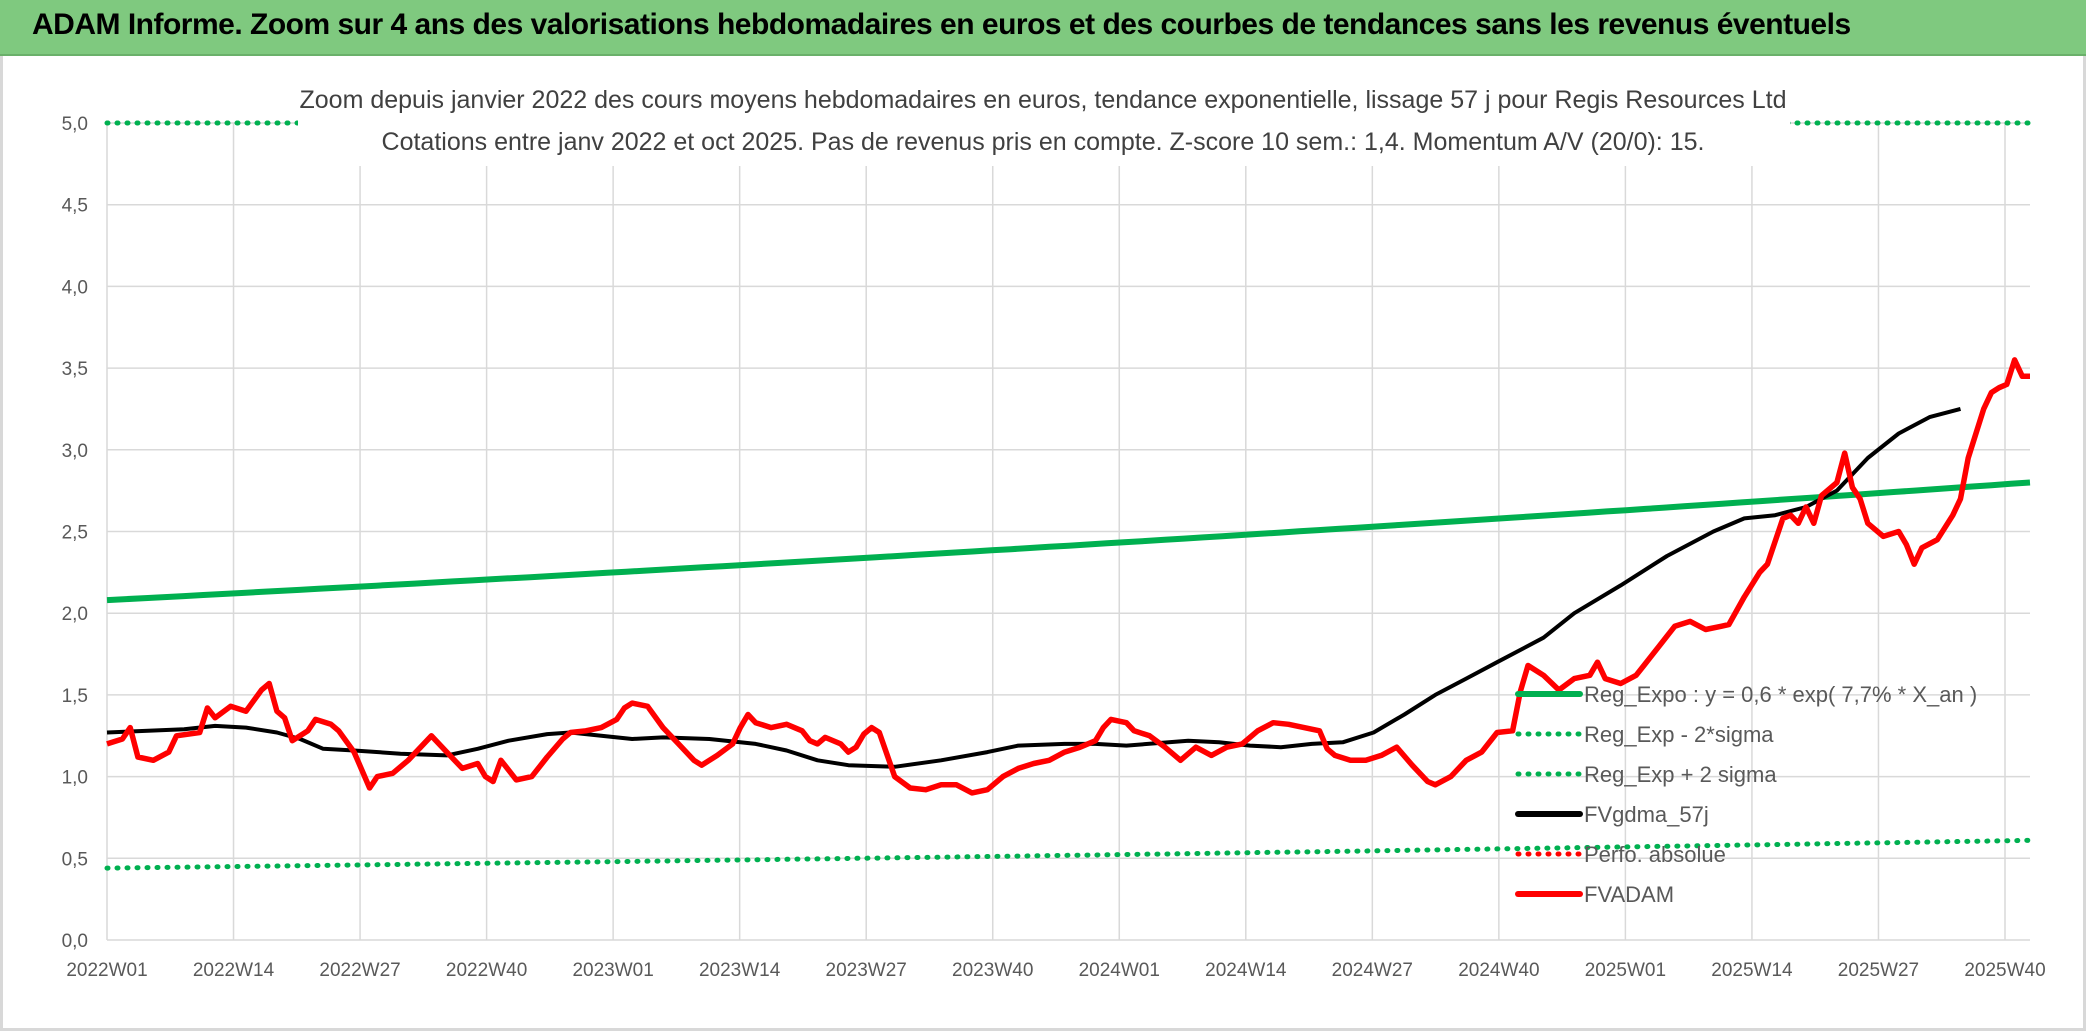 The width and height of the screenshot is (2086, 1031). I want to click on y-tick-label: 0,0, so click(75, 941).